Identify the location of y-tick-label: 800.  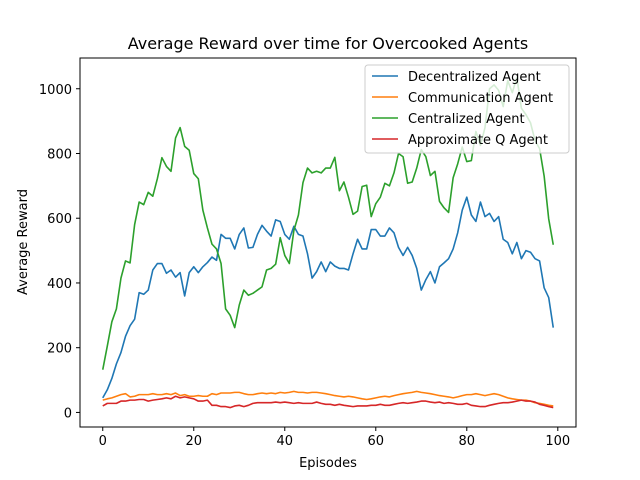
(59, 154).